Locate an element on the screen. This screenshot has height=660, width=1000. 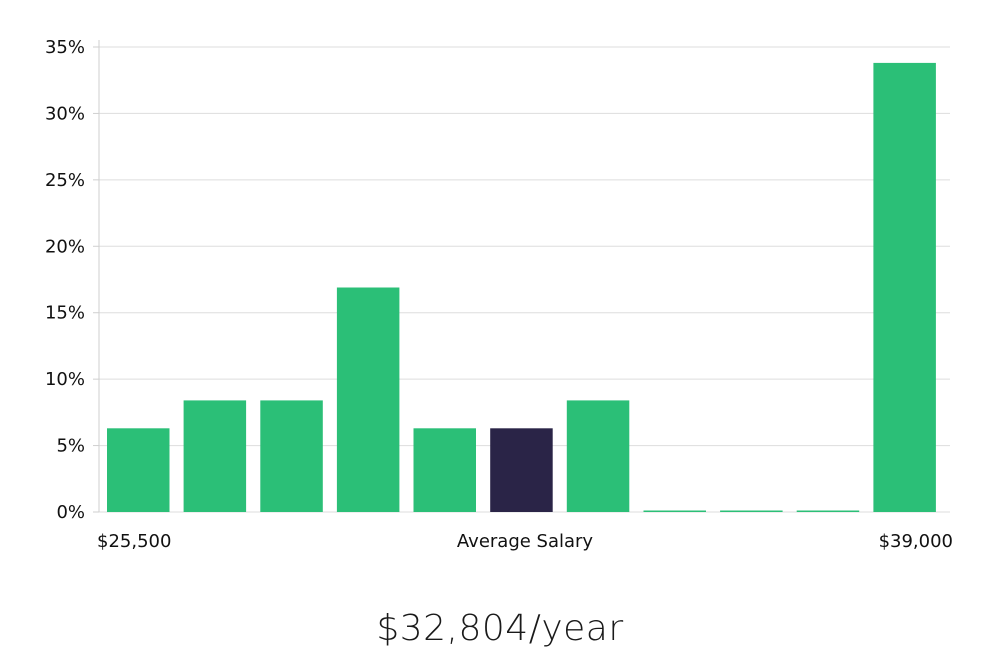
y-axis-ticks: 0% 5% 10% 15% 20% 25% 30% 35% is located at coordinates (72, 280).